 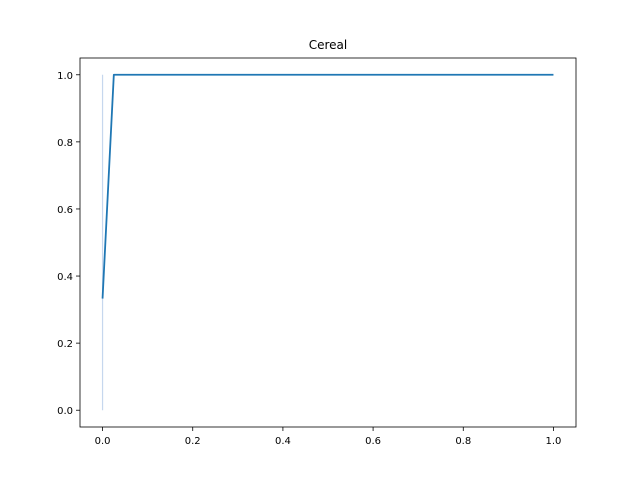 What do you see at coordinates (65, 76) in the screenshot?
I see `y-tick-label: 1.0` at bounding box center [65, 76].